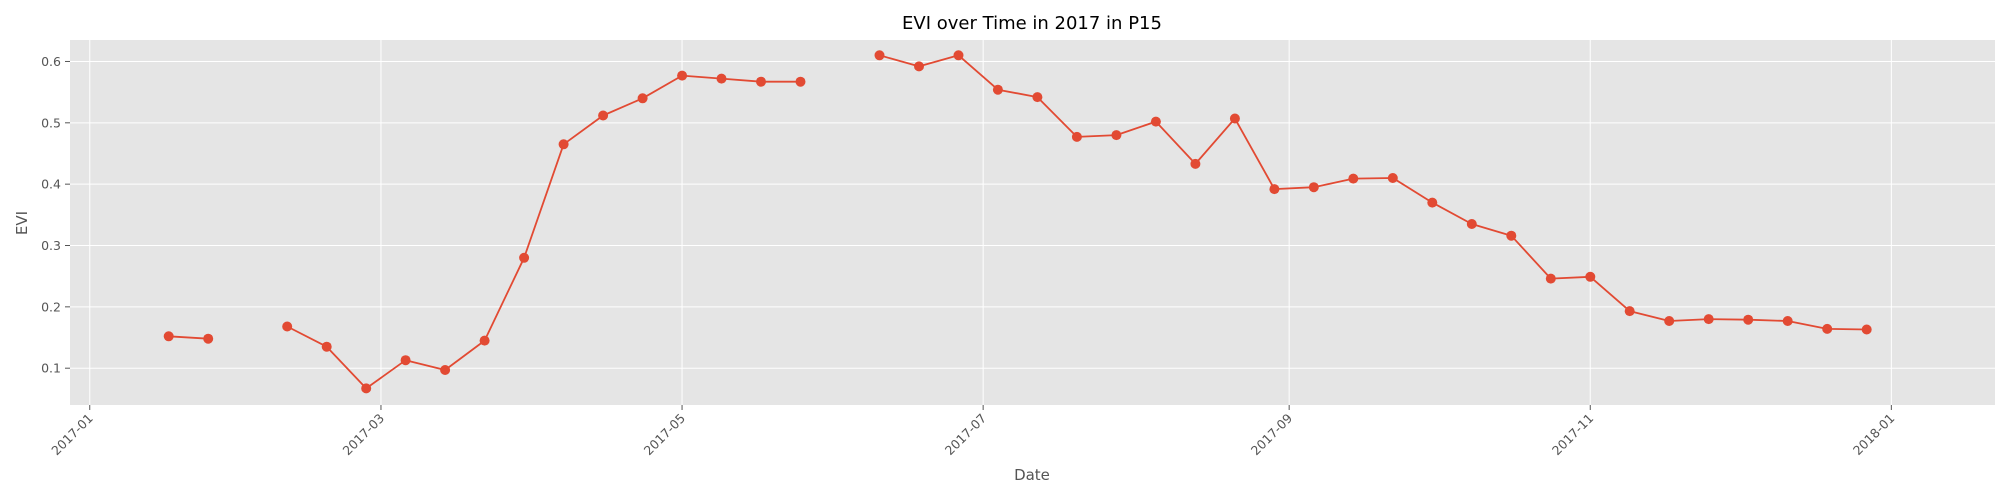 The height and width of the screenshot is (500, 2000). I want to click on chart-title: EVI over Time in 2017 in P15, so click(1032, 23).